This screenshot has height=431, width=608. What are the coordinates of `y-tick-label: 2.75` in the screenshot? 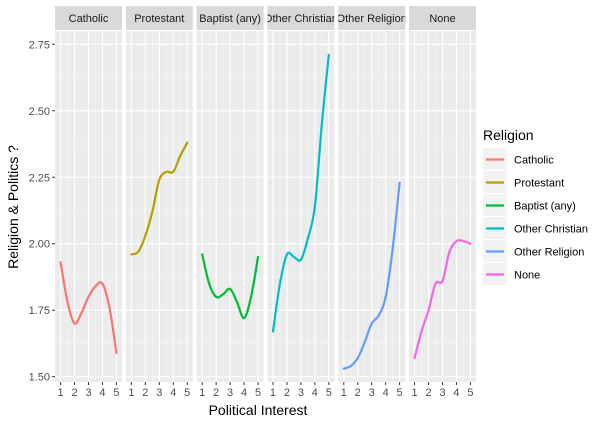 It's located at (39, 45).